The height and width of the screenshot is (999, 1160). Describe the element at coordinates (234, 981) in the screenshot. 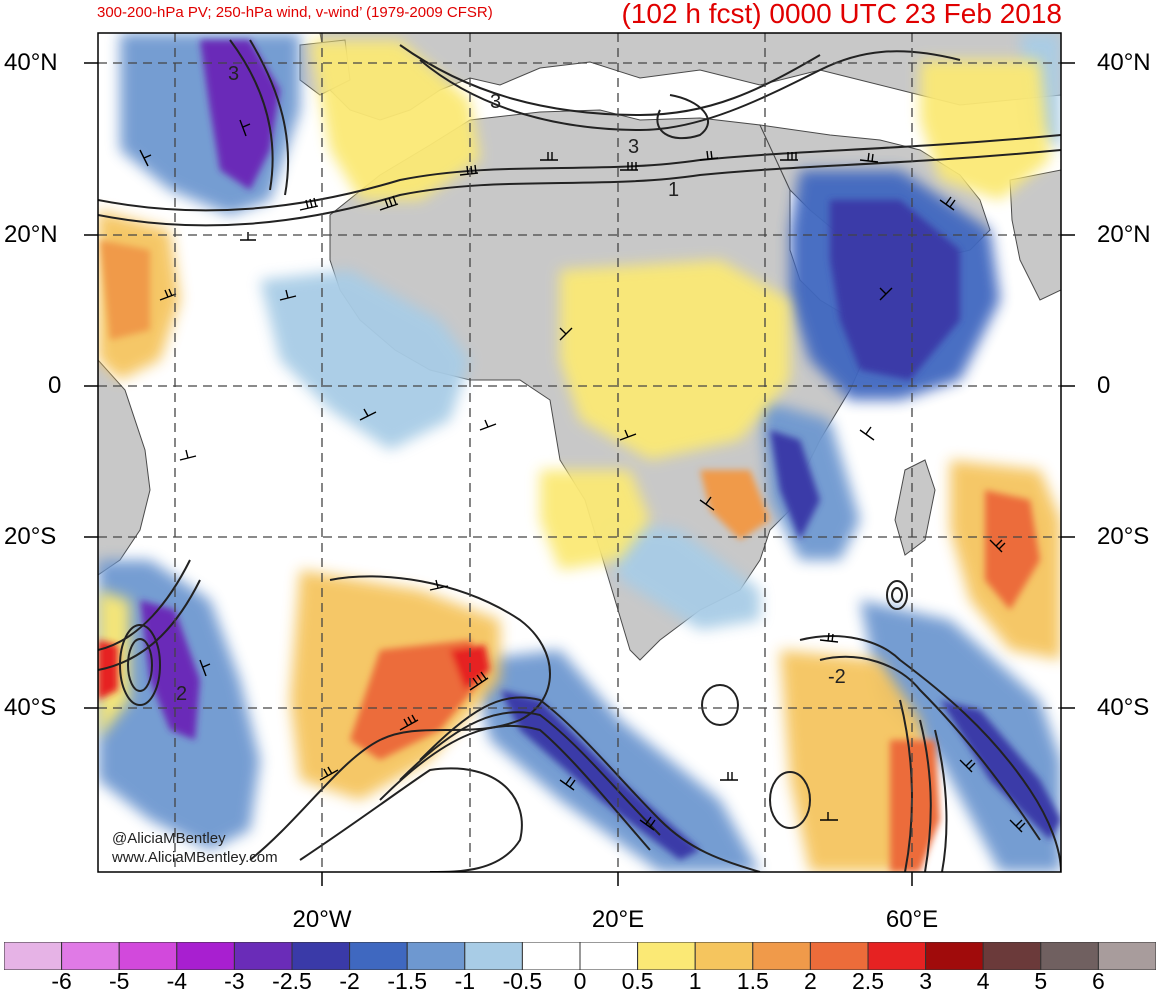

I see `colorbar-label: -3` at that location.